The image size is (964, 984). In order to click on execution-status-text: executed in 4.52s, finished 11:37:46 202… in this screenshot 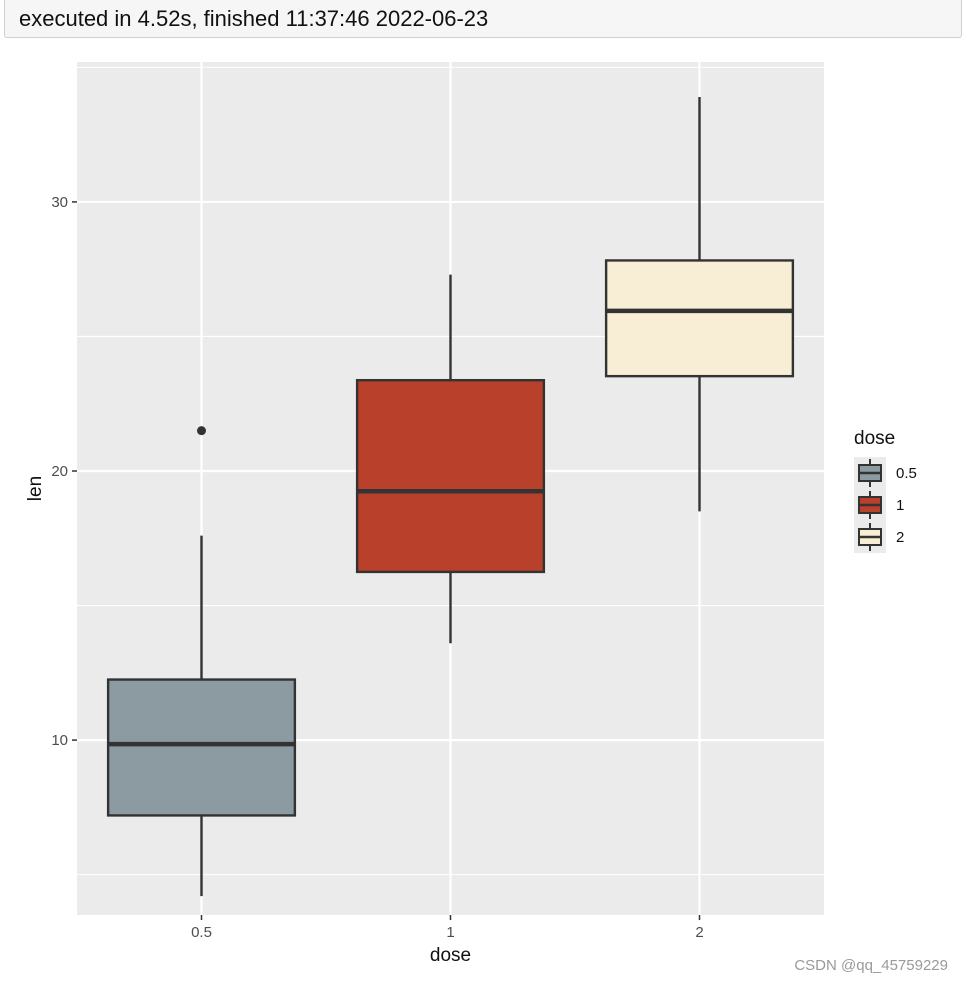, I will do `click(254, 18)`.